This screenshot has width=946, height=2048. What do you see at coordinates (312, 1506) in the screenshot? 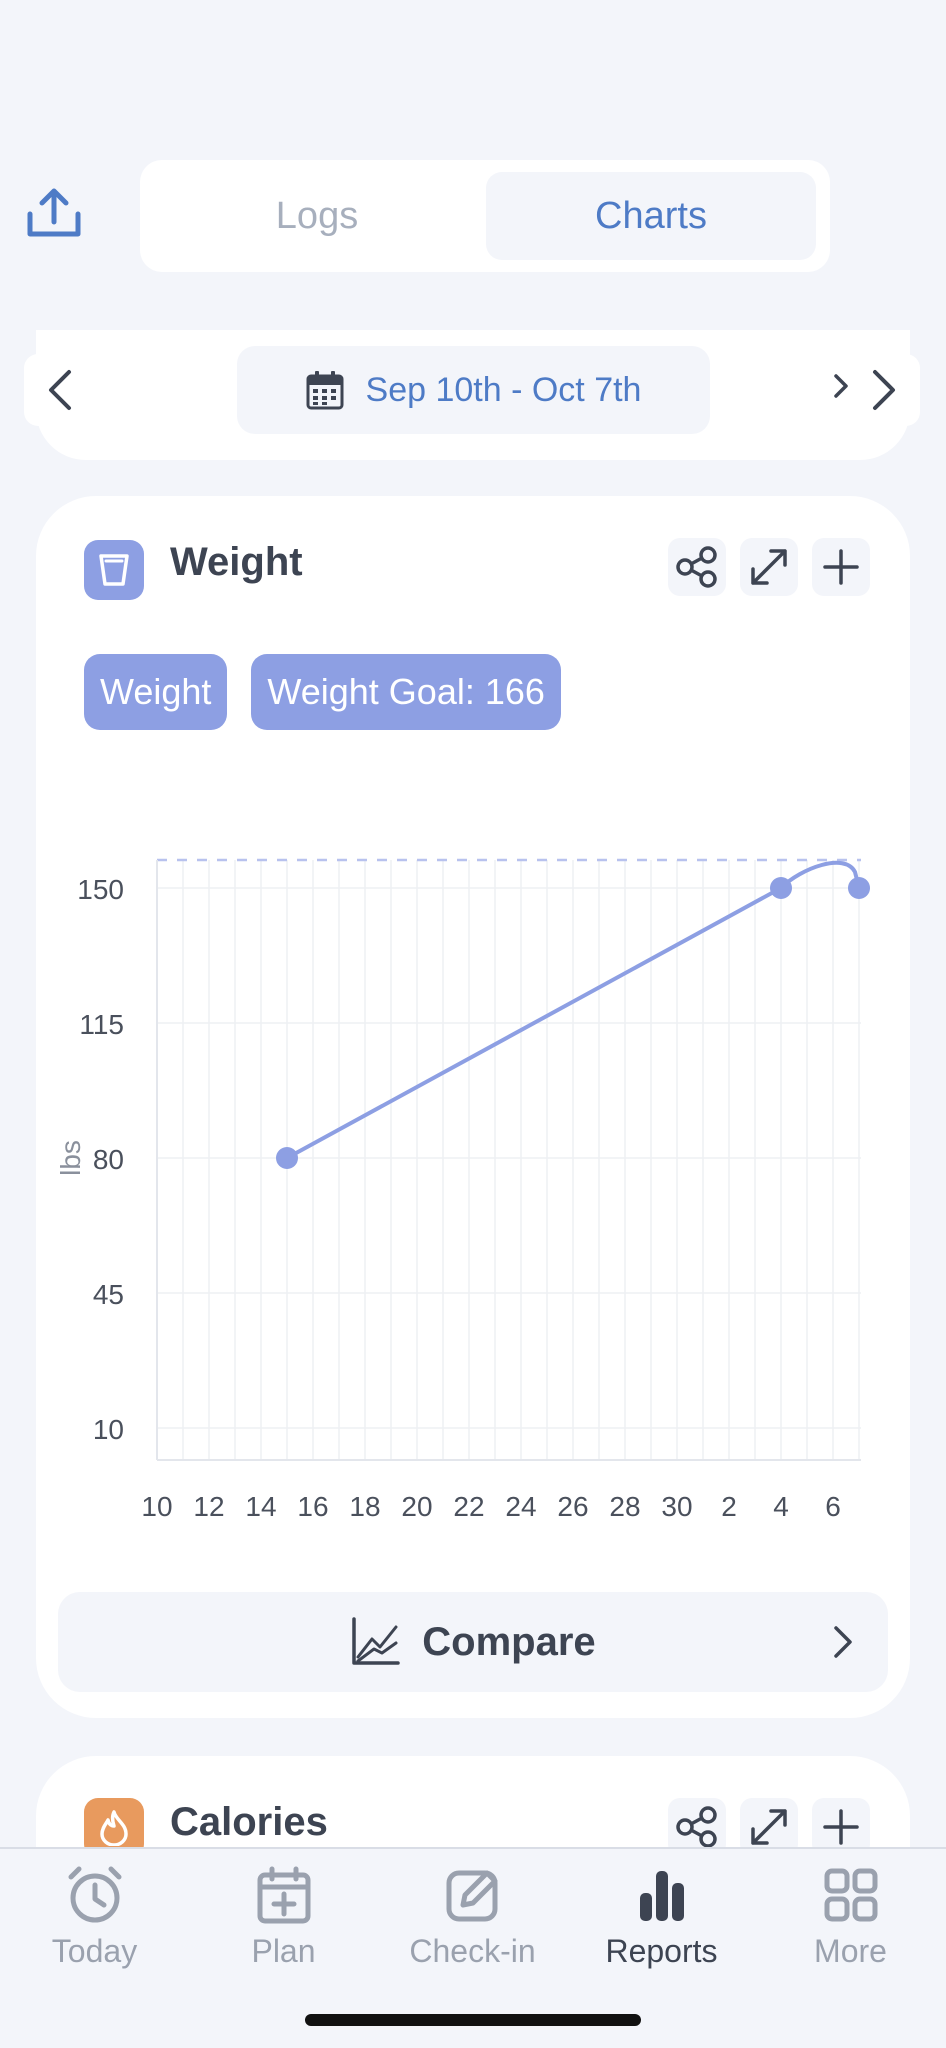
I see `x-tick-label: 16` at bounding box center [312, 1506].